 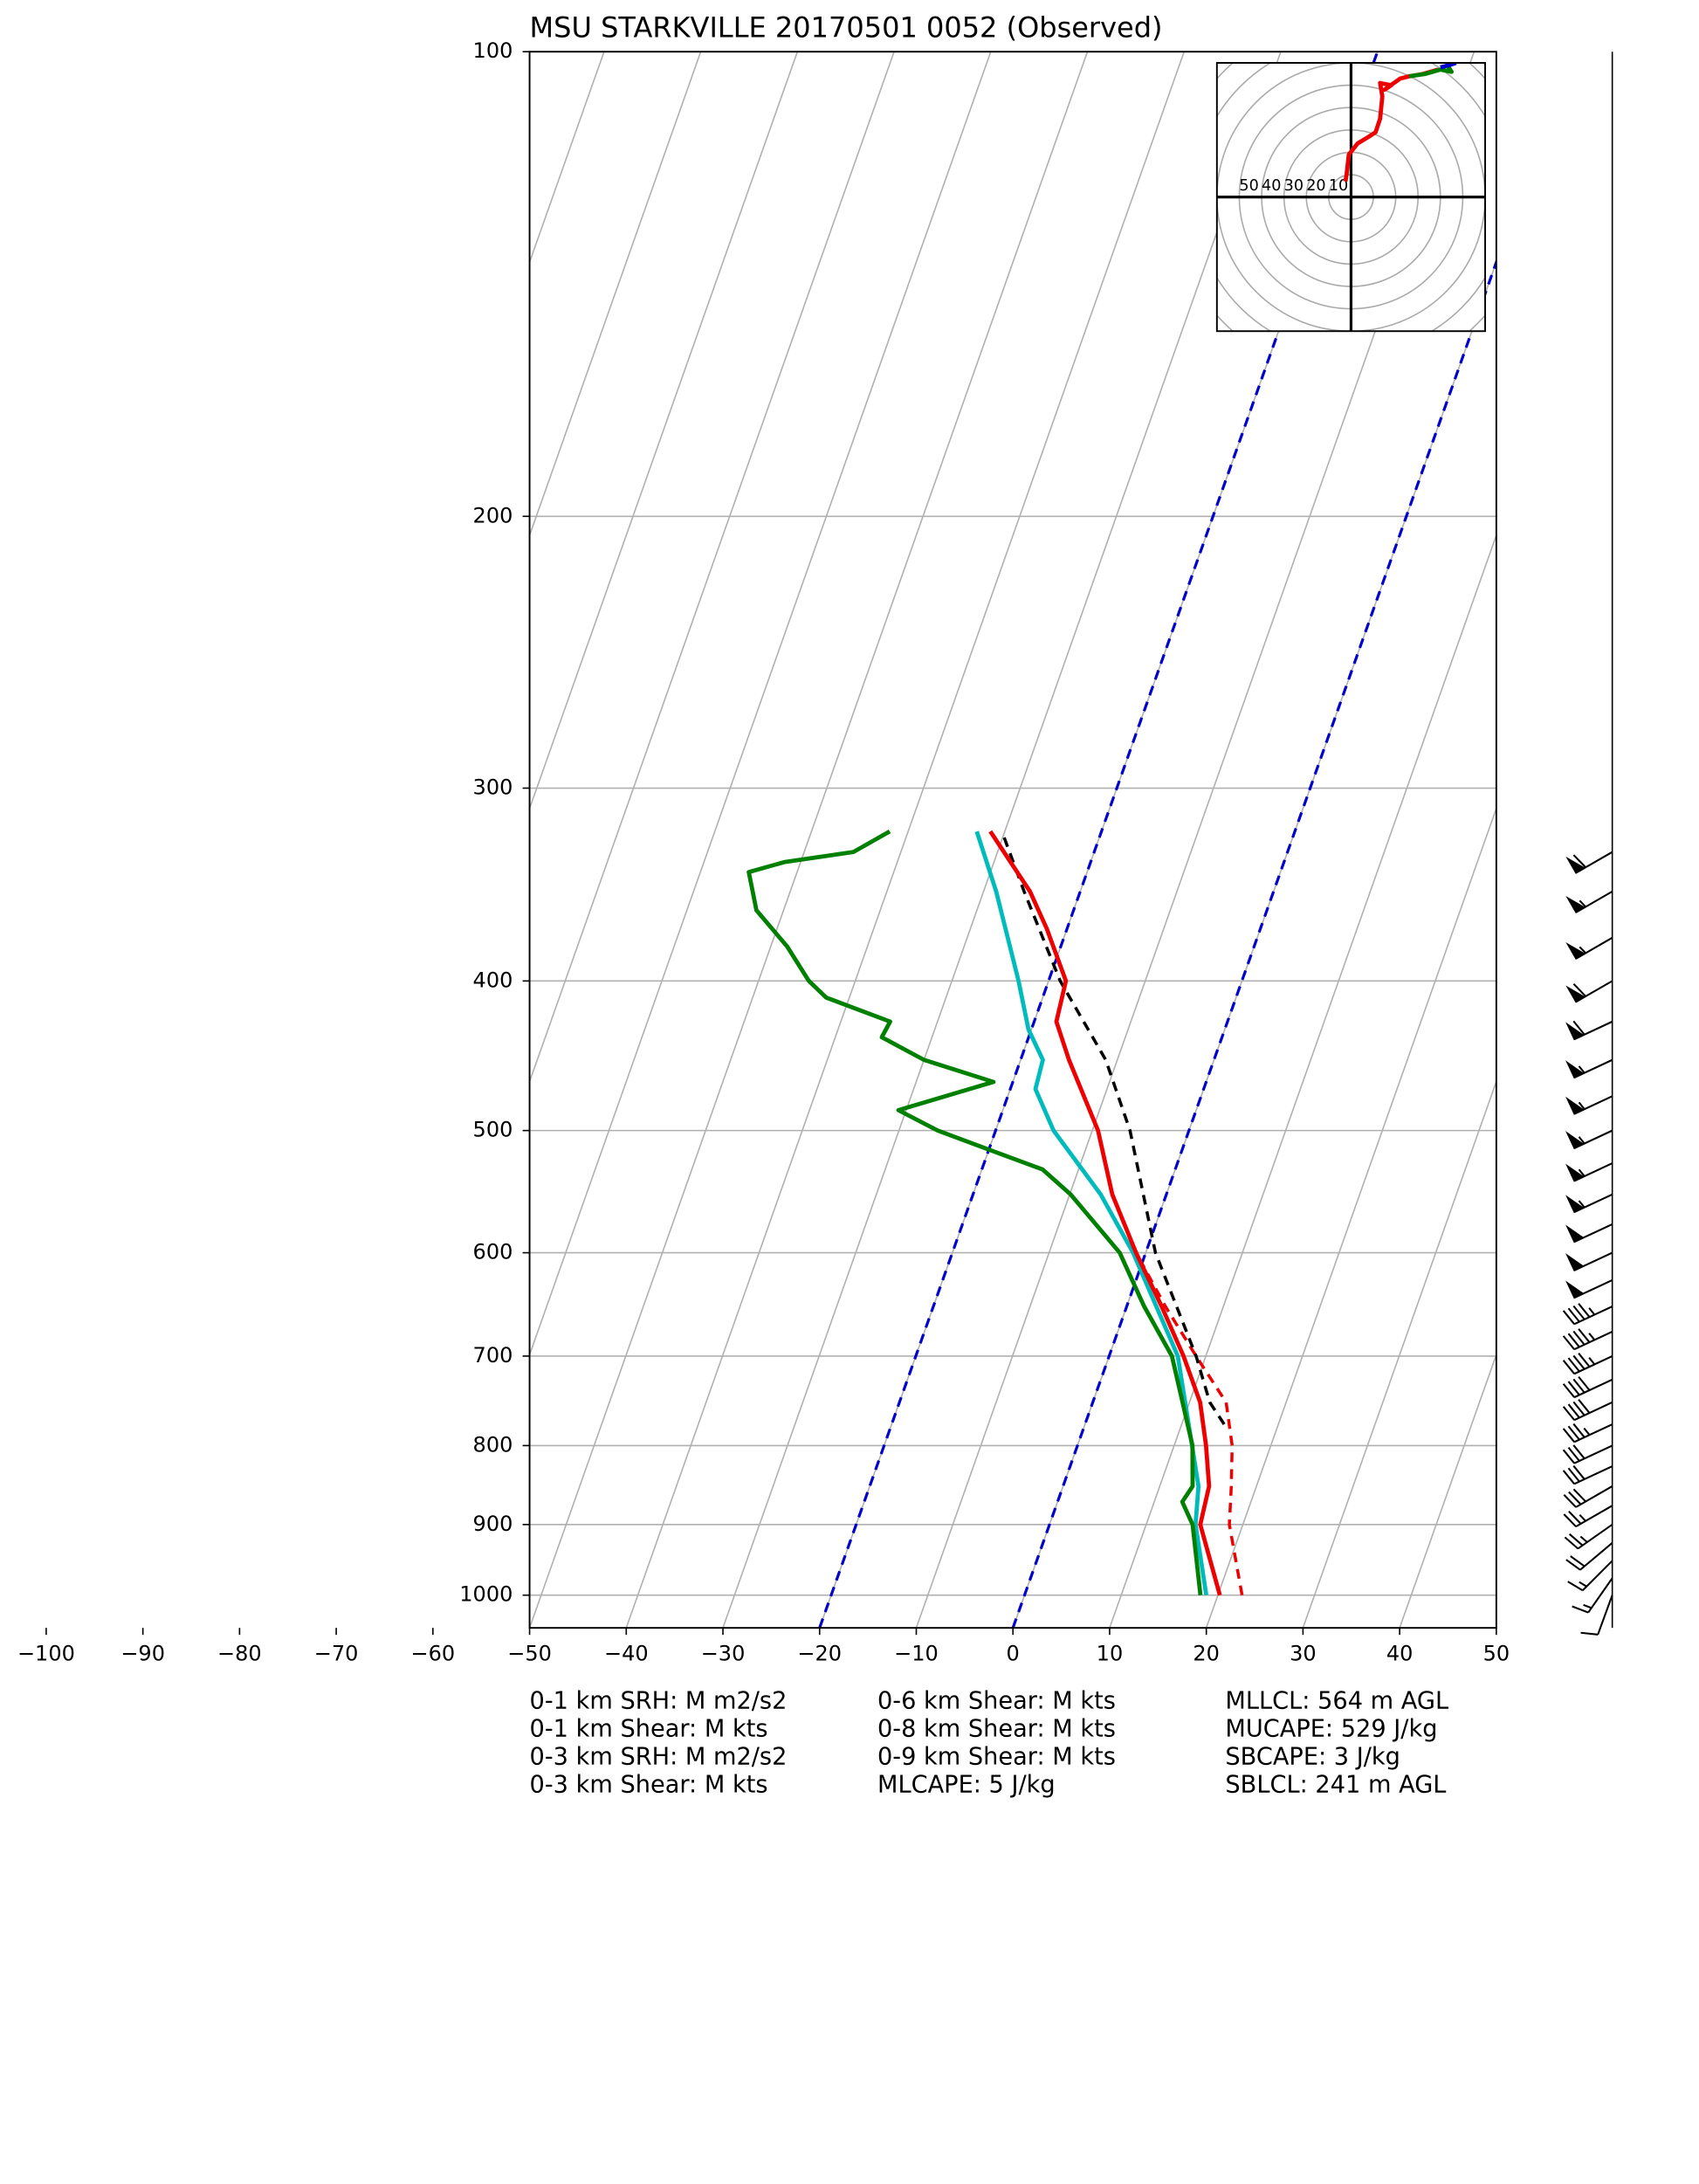 What do you see at coordinates (493, 980) in the screenshot?
I see `y-tick-label: 400` at bounding box center [493, 980].